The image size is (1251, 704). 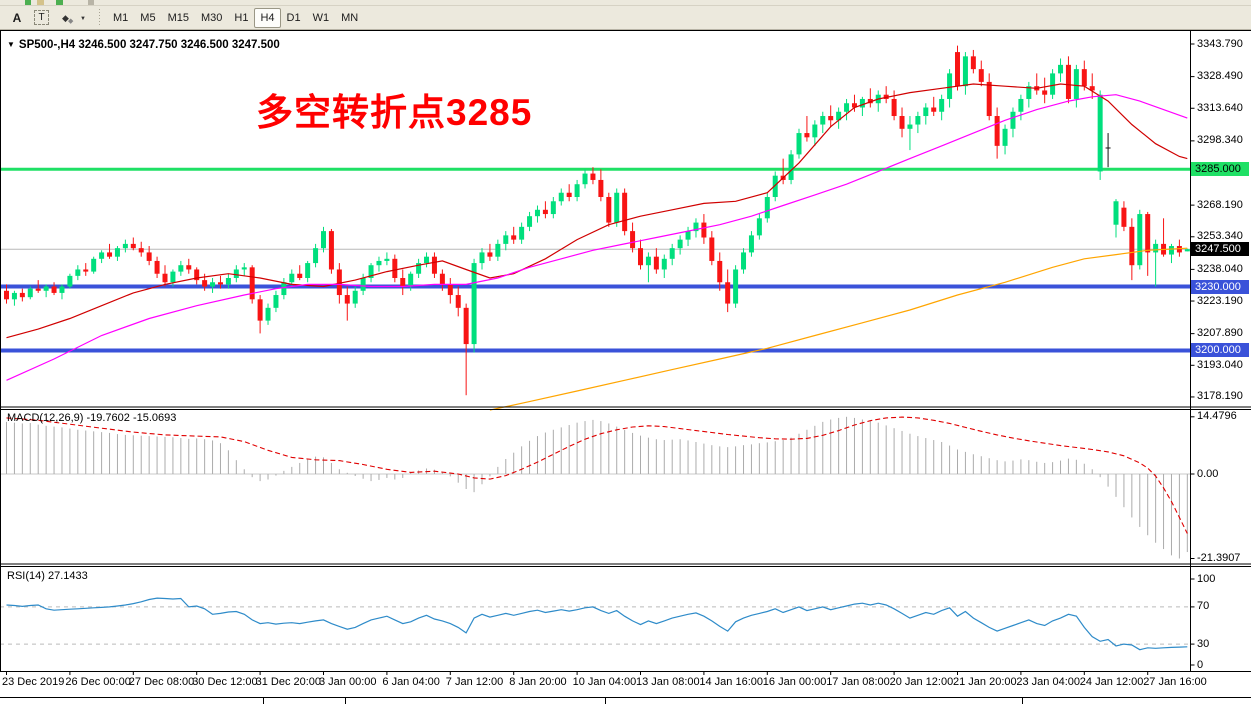 I want to click on time-axis-label: 3 Jan 00:00, so click(x=348, y=682).